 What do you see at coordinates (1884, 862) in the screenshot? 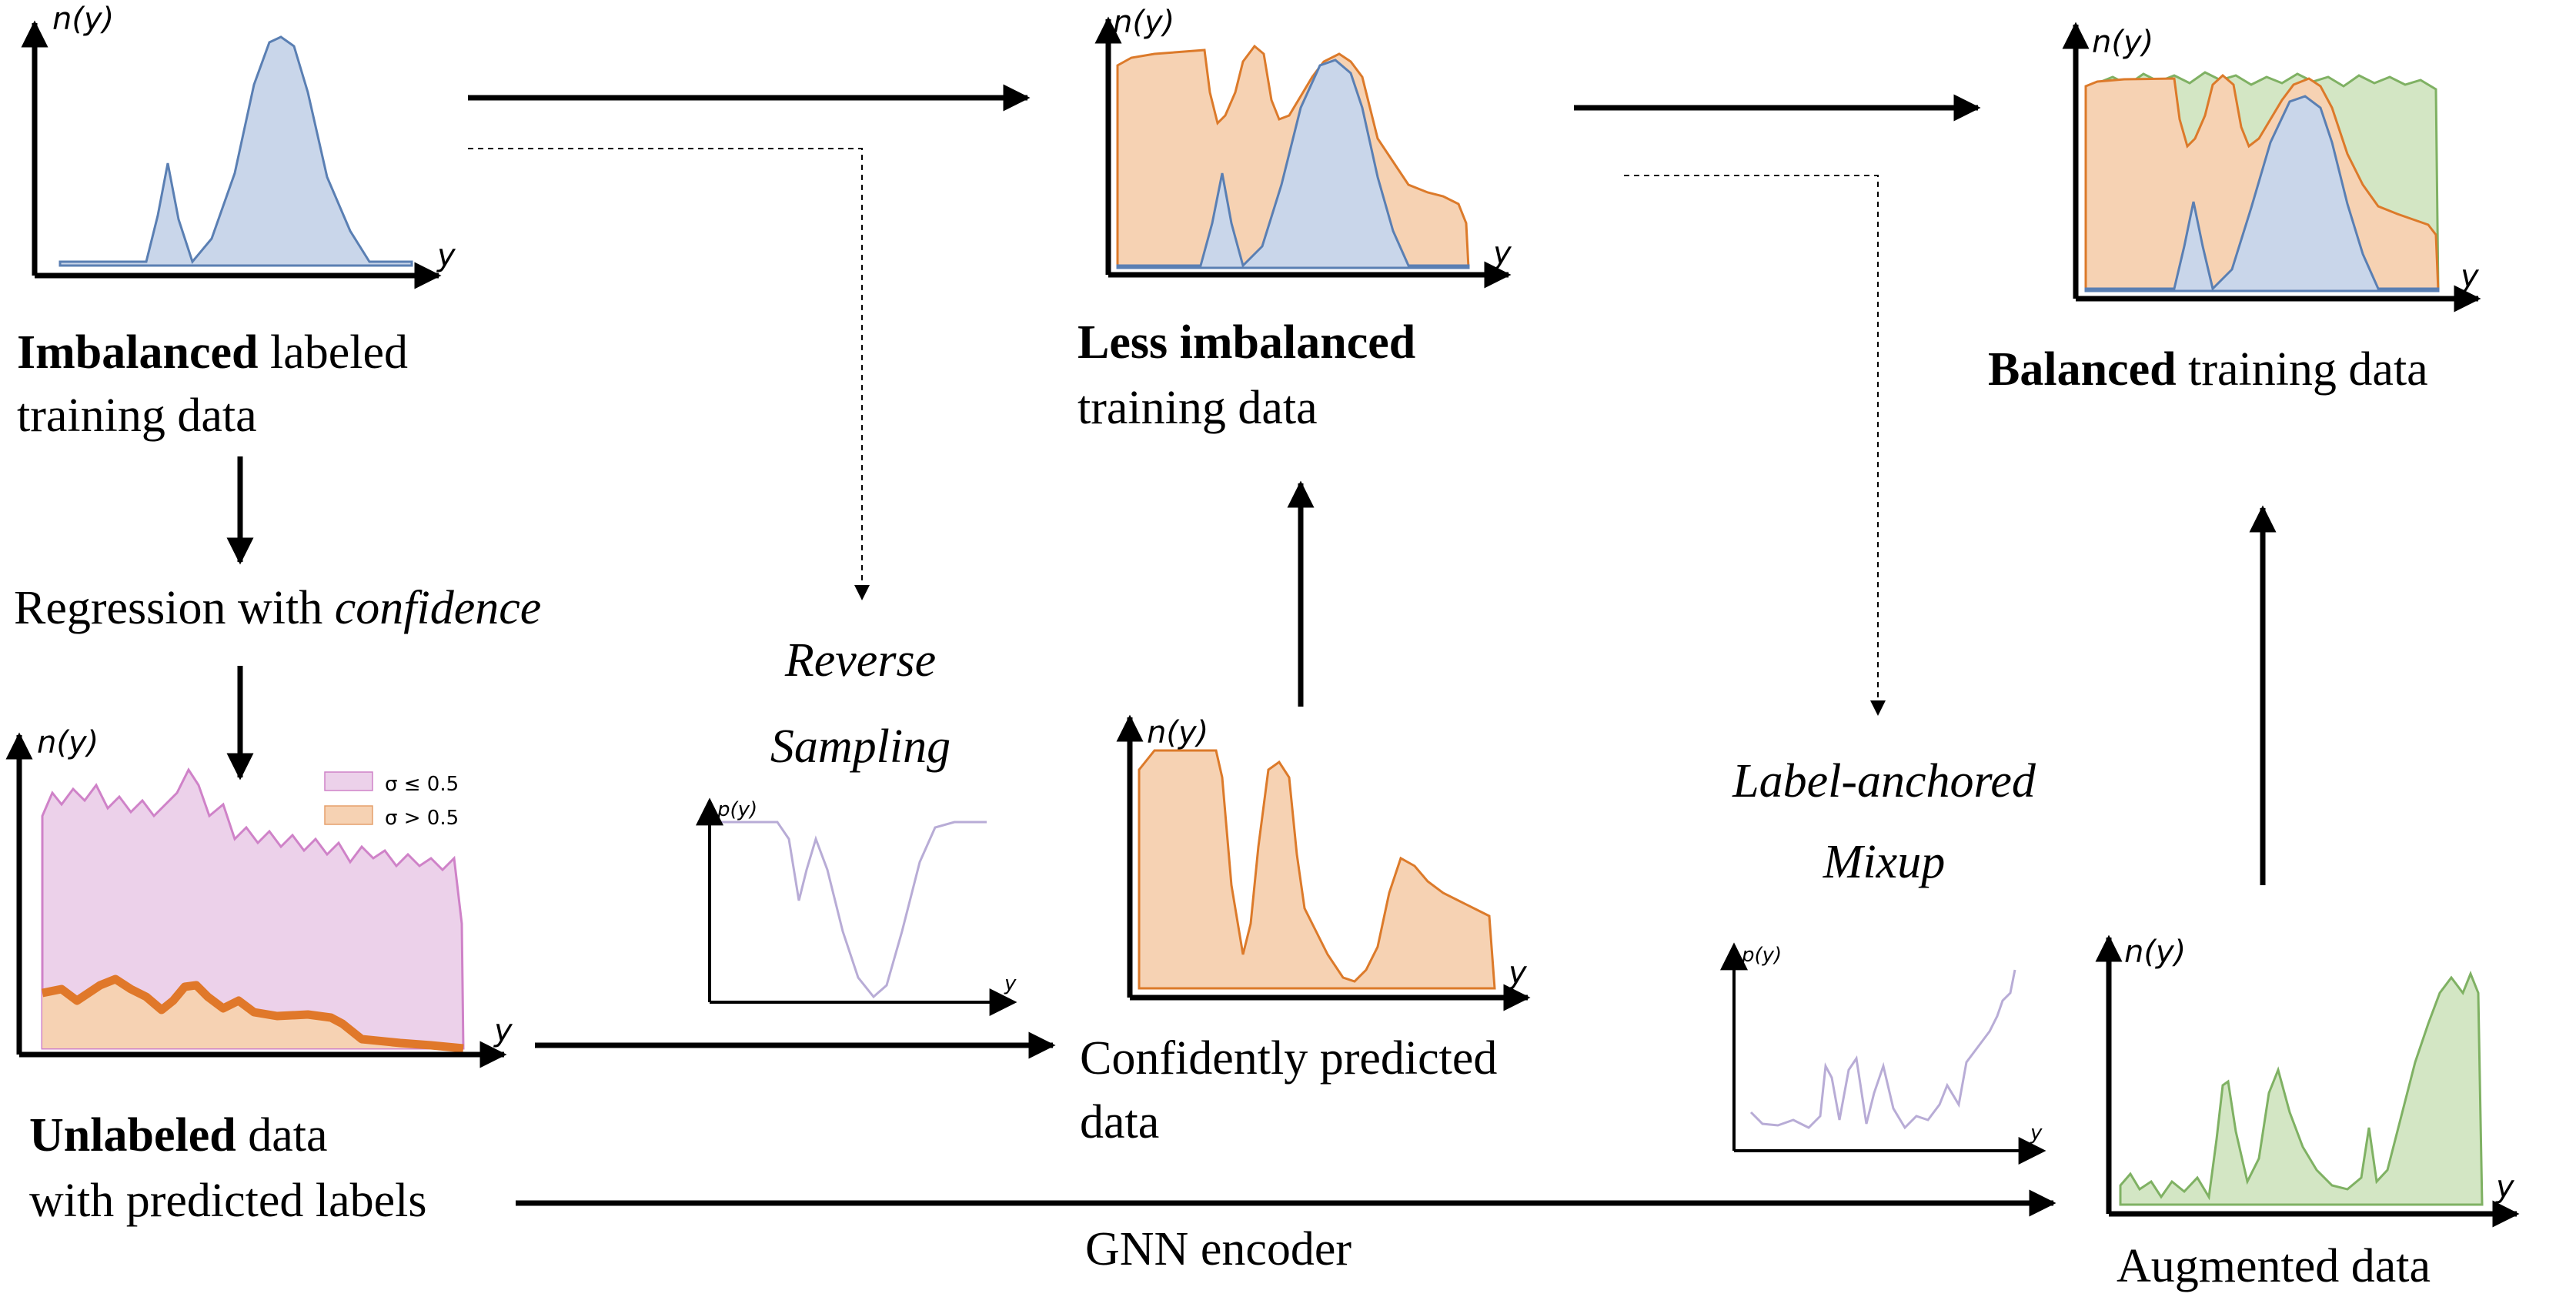
I see `mixup-line2: Mixup` at bounding box center [1884, 862].